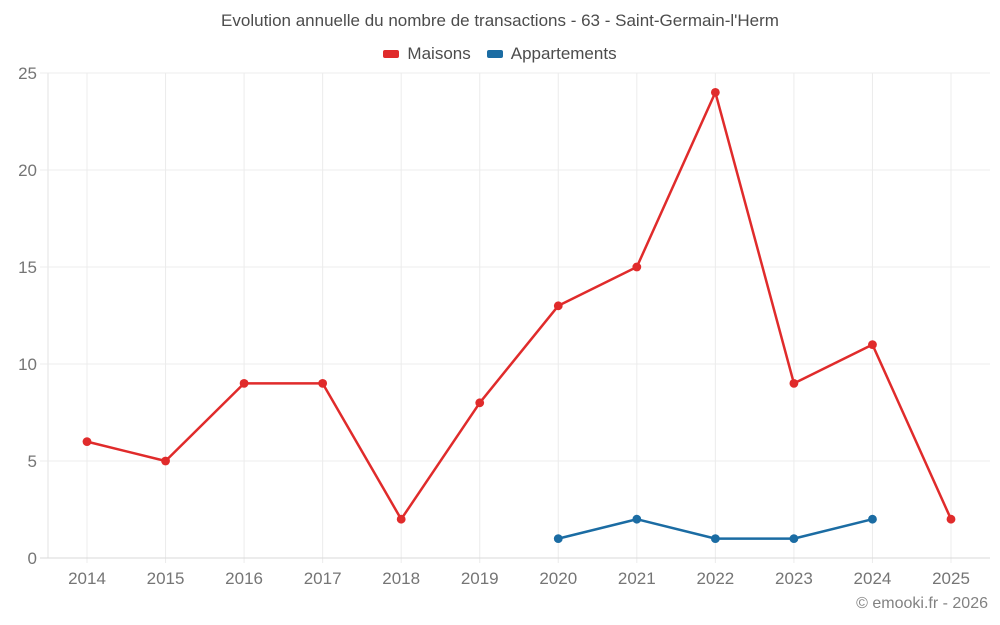  Describe the element at coordinates (323, 578) in the screenshot. I see `x-axis-label: 2017` at that location.